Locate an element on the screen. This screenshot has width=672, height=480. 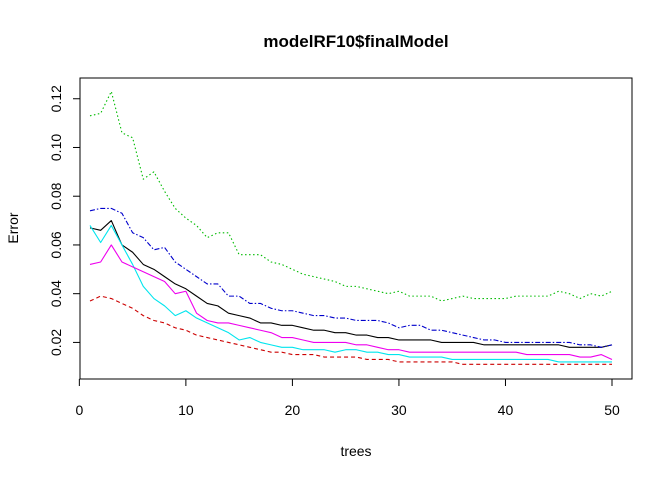
x-tick-label: 30 is located at coordinates (399, 410).